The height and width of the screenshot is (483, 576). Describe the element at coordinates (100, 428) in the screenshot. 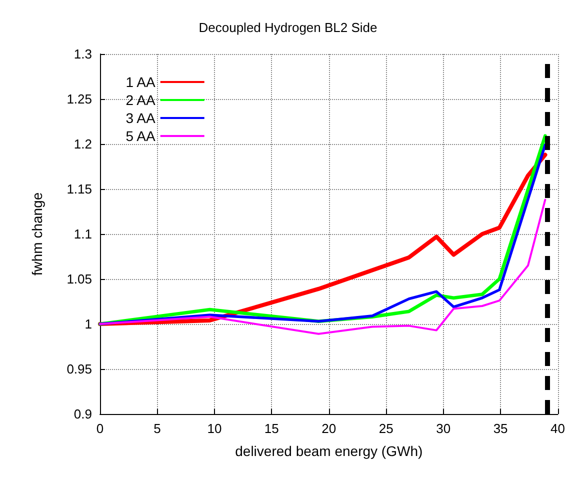

I see `x-tick-label: 0` at that location.